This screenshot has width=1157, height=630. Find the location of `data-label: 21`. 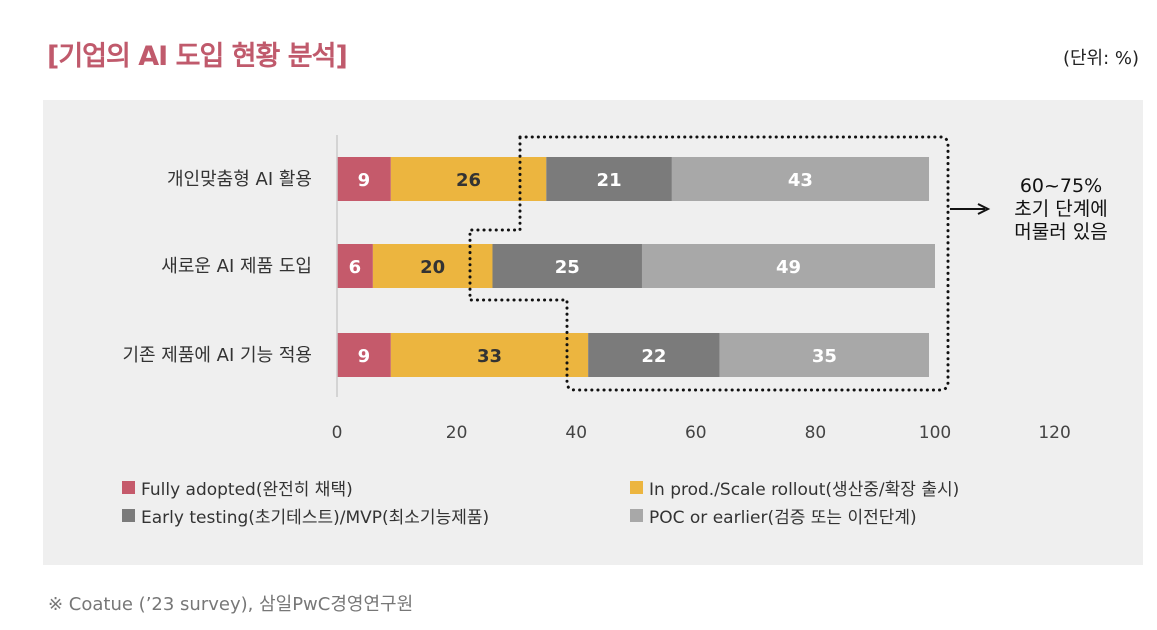

data-label: 21 is located at coordinates (609, 180).